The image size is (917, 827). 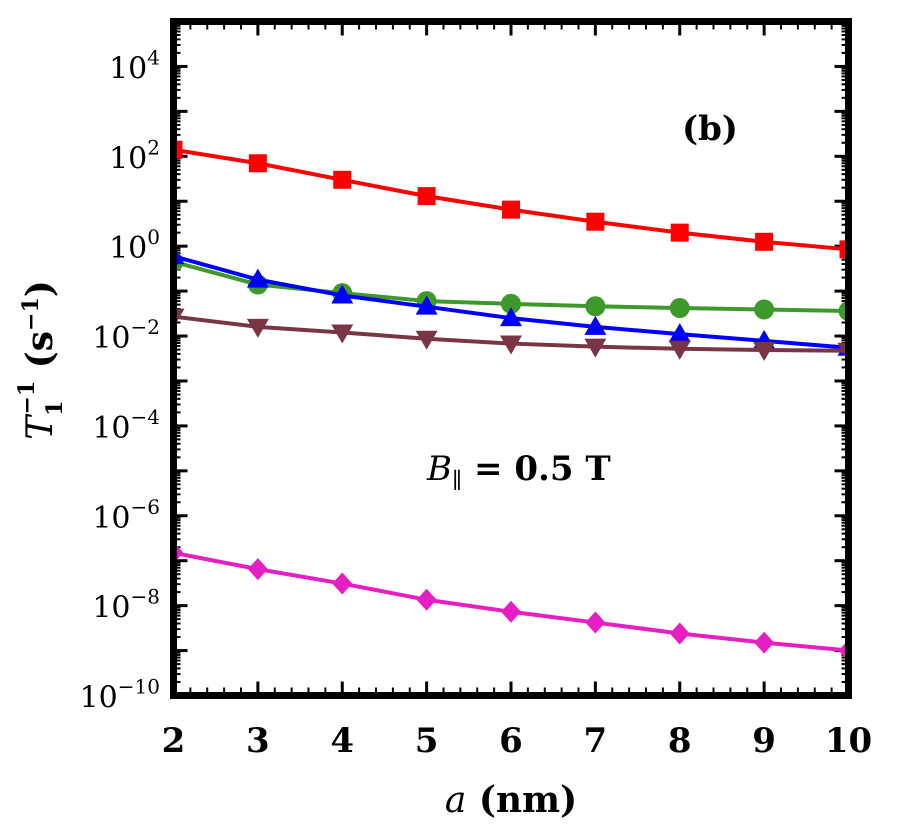 What do you see at coordinates (848, 741) in the screenshot?
I see `x-tick-label: 10` at bounding box center [848, 741].